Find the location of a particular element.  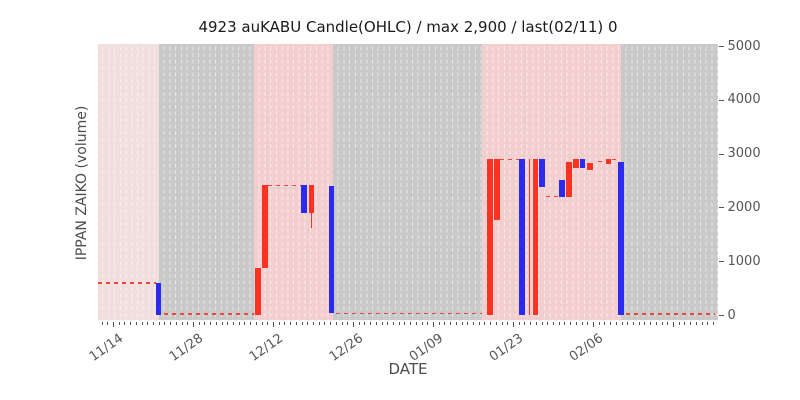

shade-band-pink_light is located at coordinates (128, 182).